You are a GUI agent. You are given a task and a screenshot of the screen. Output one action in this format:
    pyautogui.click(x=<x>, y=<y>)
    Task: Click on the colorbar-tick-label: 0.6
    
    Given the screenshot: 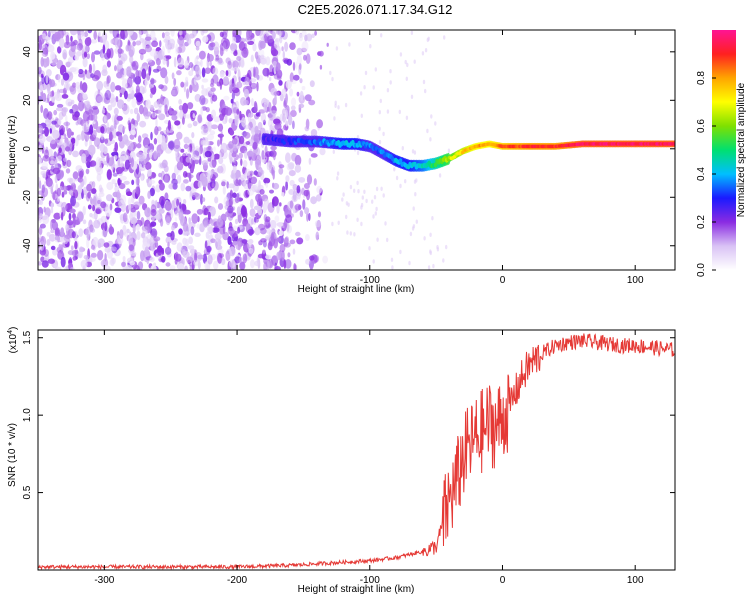 What is the action you would take?
    pyautogui.click(x=701, y=126)
    